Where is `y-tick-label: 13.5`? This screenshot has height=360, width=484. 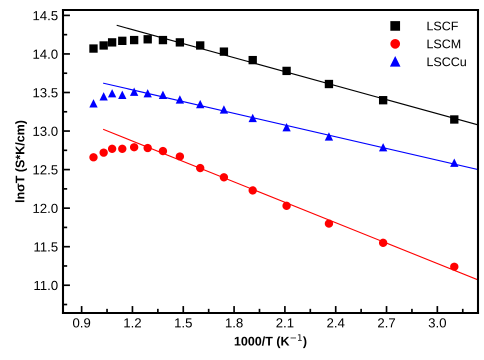
y-tick-label: 13.5 is located at coordinates (45, 93).